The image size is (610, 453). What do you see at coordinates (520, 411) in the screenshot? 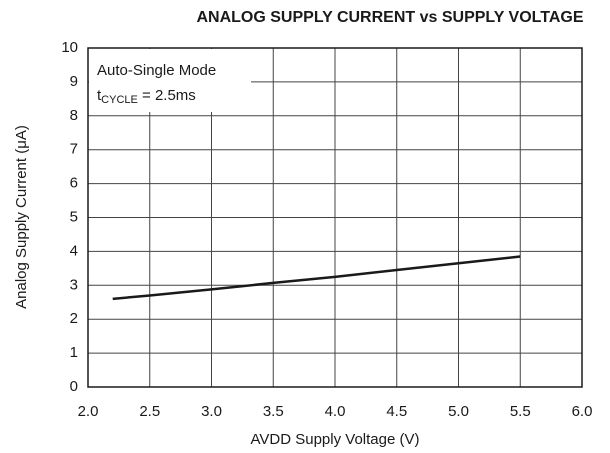
I see `x-tick-label: 5.5` at bounding box center [520, 411].